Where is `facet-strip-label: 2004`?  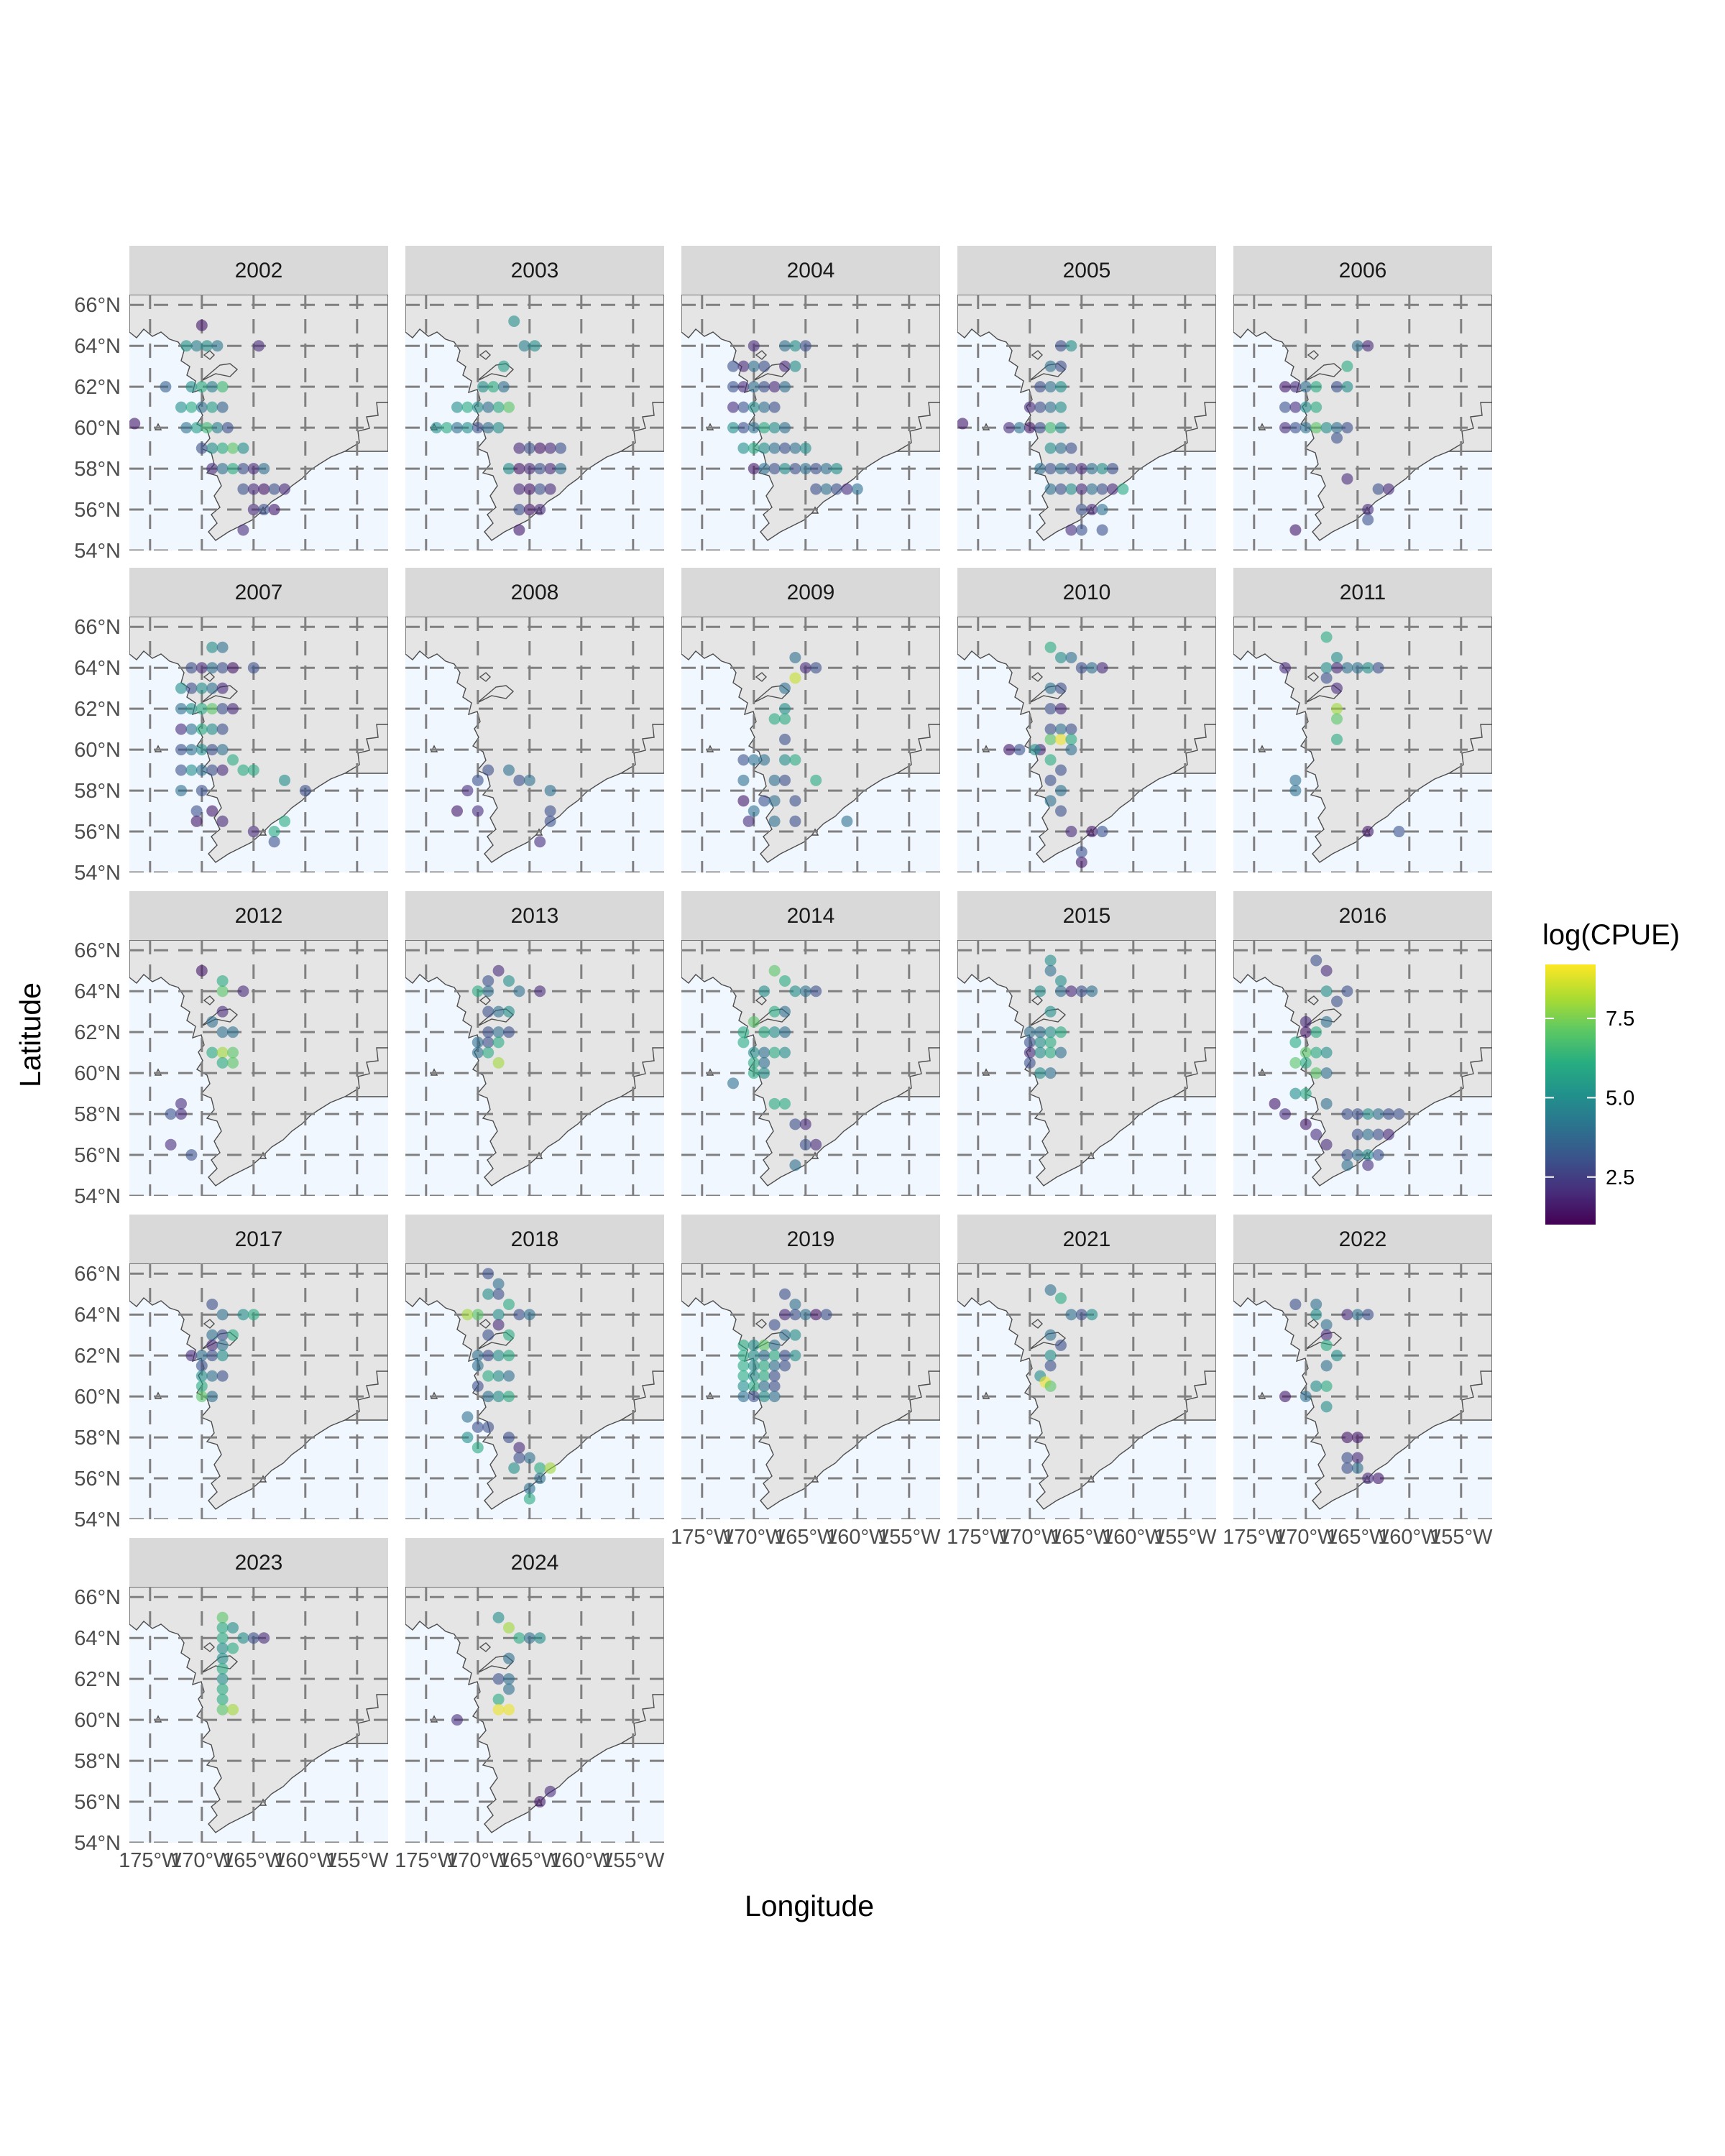
facet-strip-label: 2004 is located at coordinates (811, 270).